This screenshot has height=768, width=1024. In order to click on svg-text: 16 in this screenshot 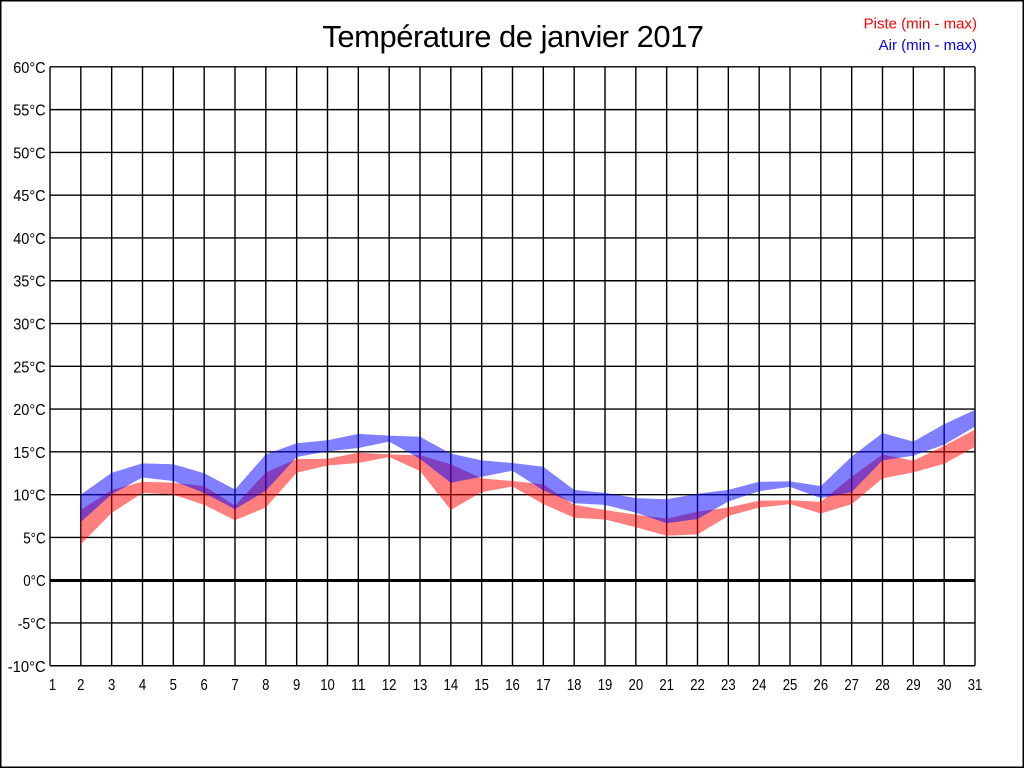, I will do `click(512, 685)`.